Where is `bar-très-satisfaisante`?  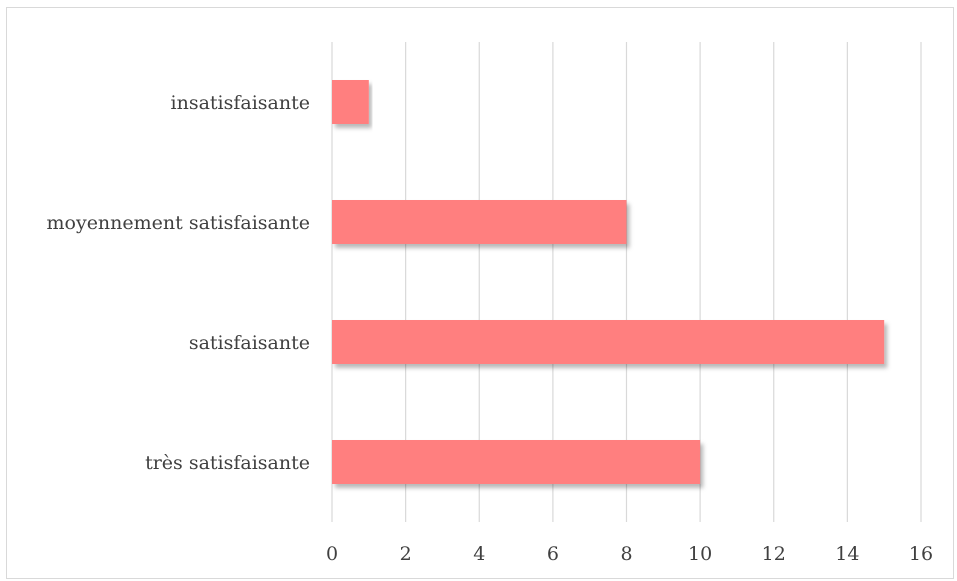 bar-très-satisfaisante is located at coordinates (516, 462).